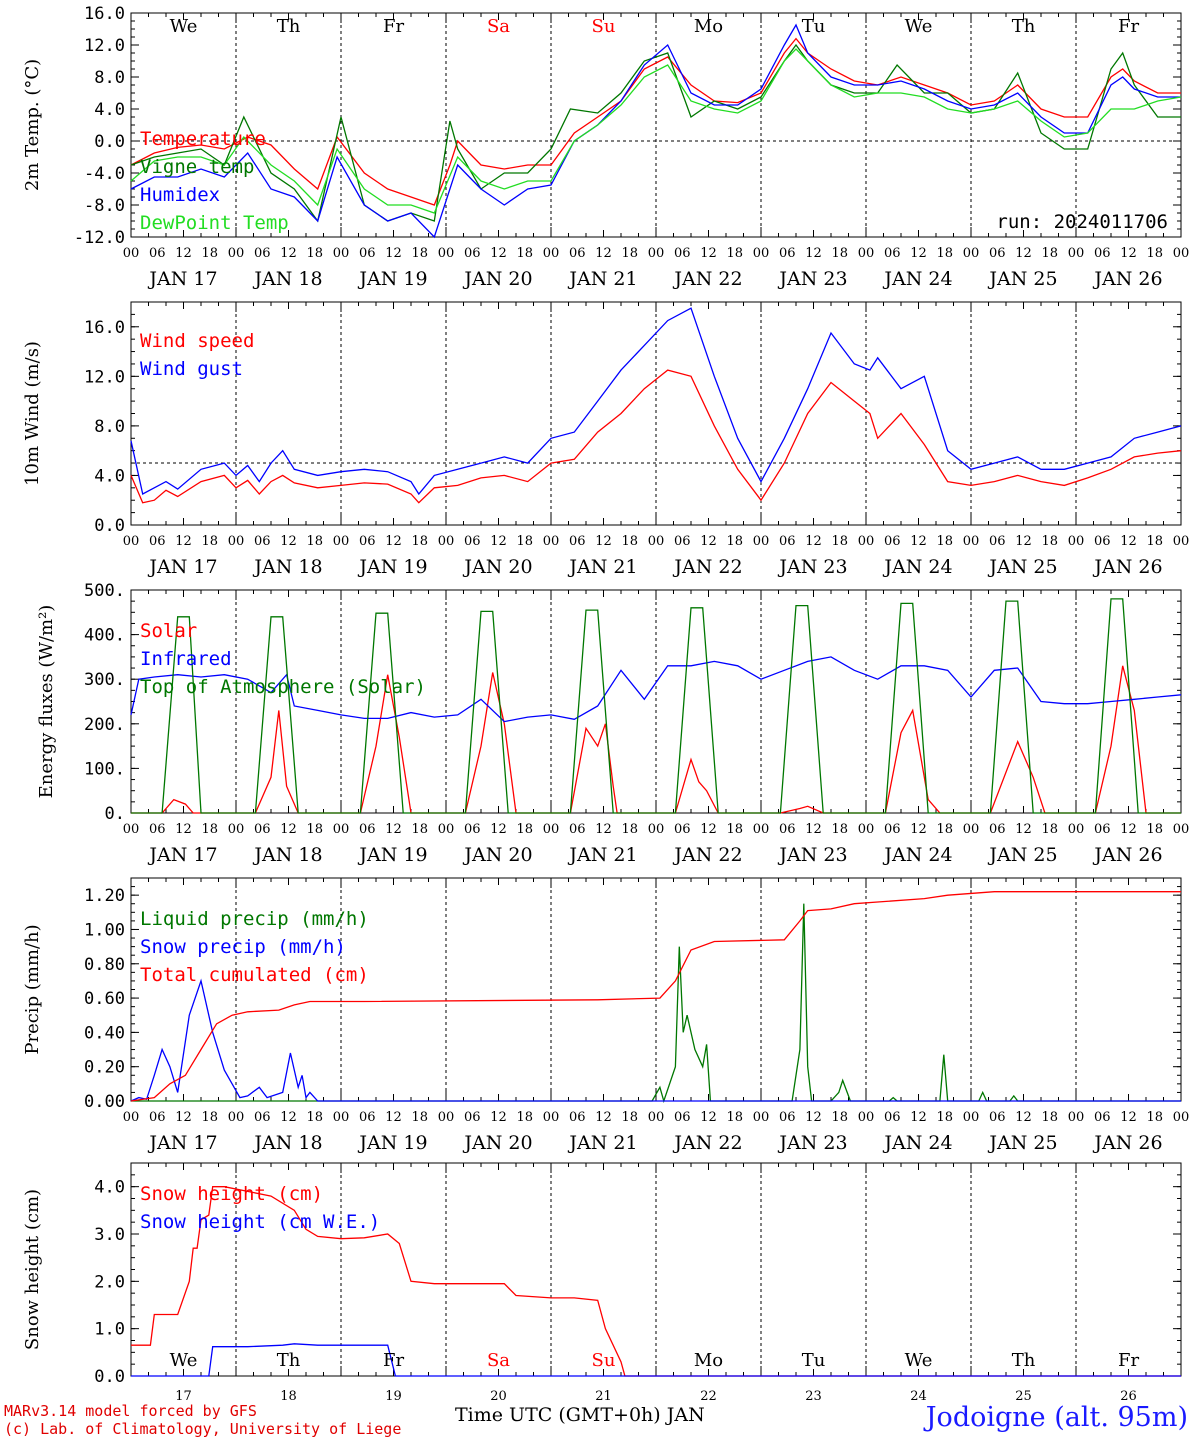 The height and width of the screenshot is (1440, 1194). What do you see at coordinates (918, 1396) in the screenshot?
I see `day-number: 24` at bounding box center [918, 1396].